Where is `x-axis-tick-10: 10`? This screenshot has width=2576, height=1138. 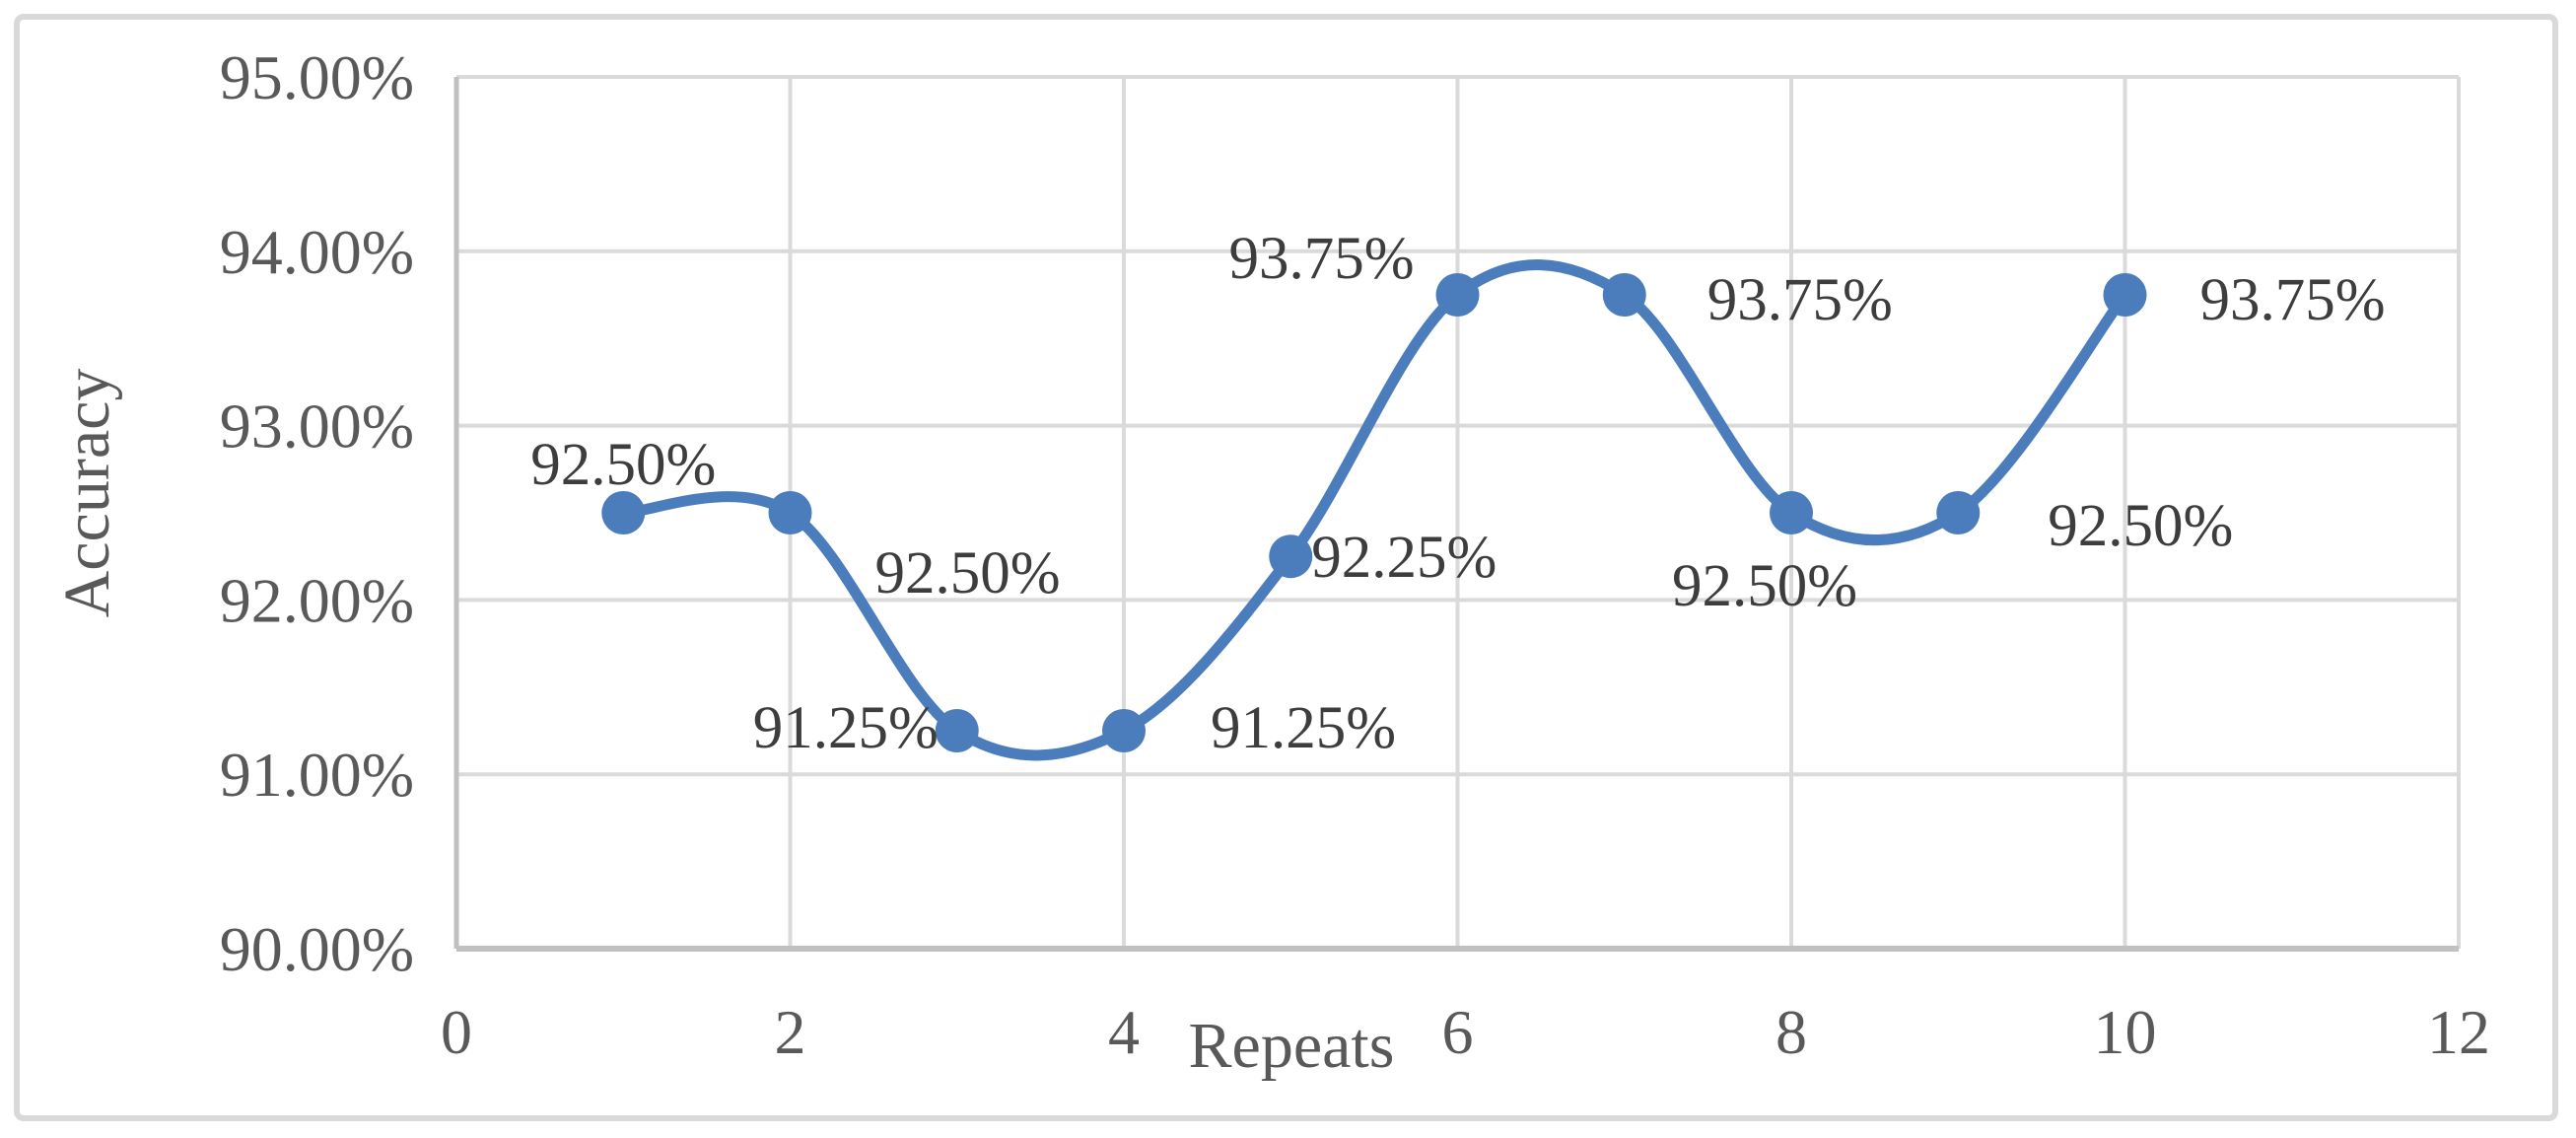
x-axis-tick-10: 10 is located at coordinates (2125, 1032).